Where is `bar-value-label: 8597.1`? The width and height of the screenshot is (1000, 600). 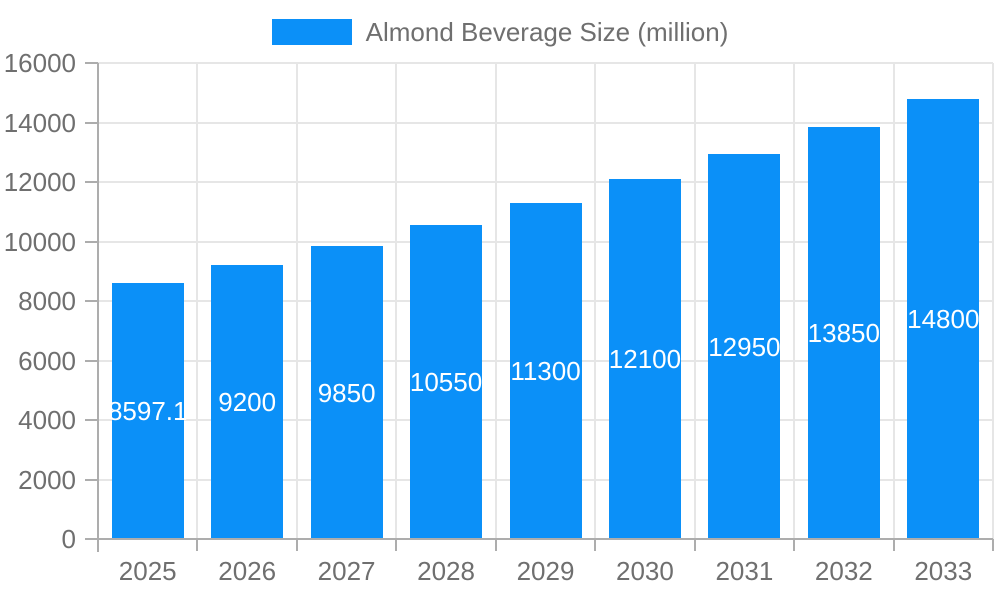 bar-value-label: 8597.1 is located at coordinates (147, 411).